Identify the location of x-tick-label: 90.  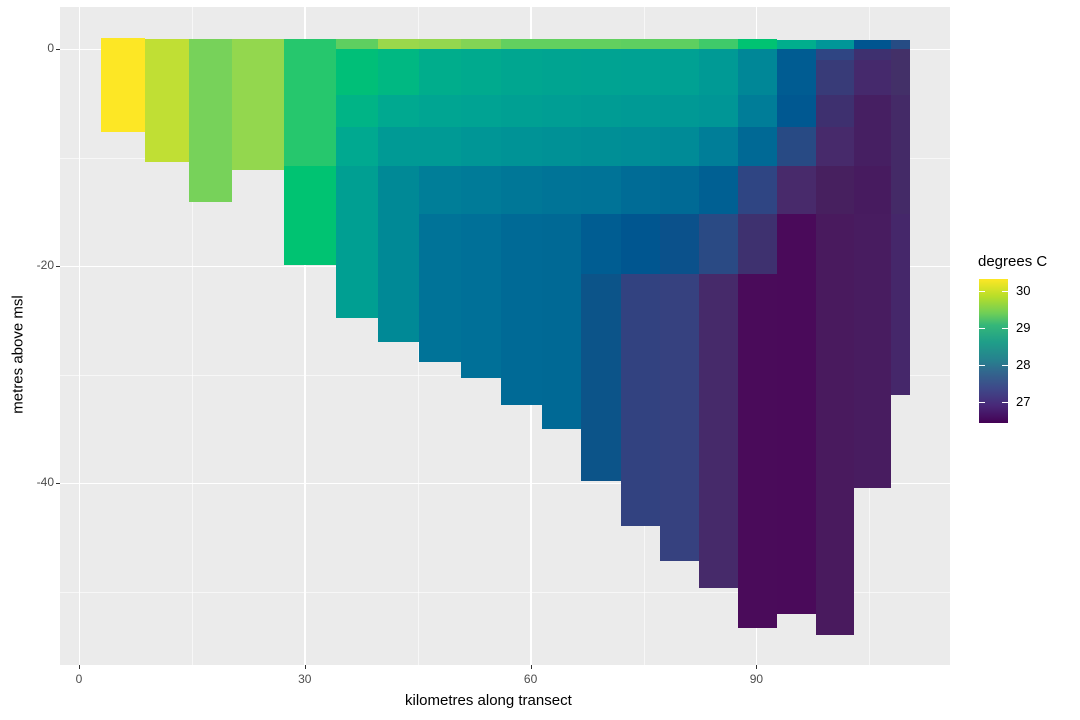
(756, 679).